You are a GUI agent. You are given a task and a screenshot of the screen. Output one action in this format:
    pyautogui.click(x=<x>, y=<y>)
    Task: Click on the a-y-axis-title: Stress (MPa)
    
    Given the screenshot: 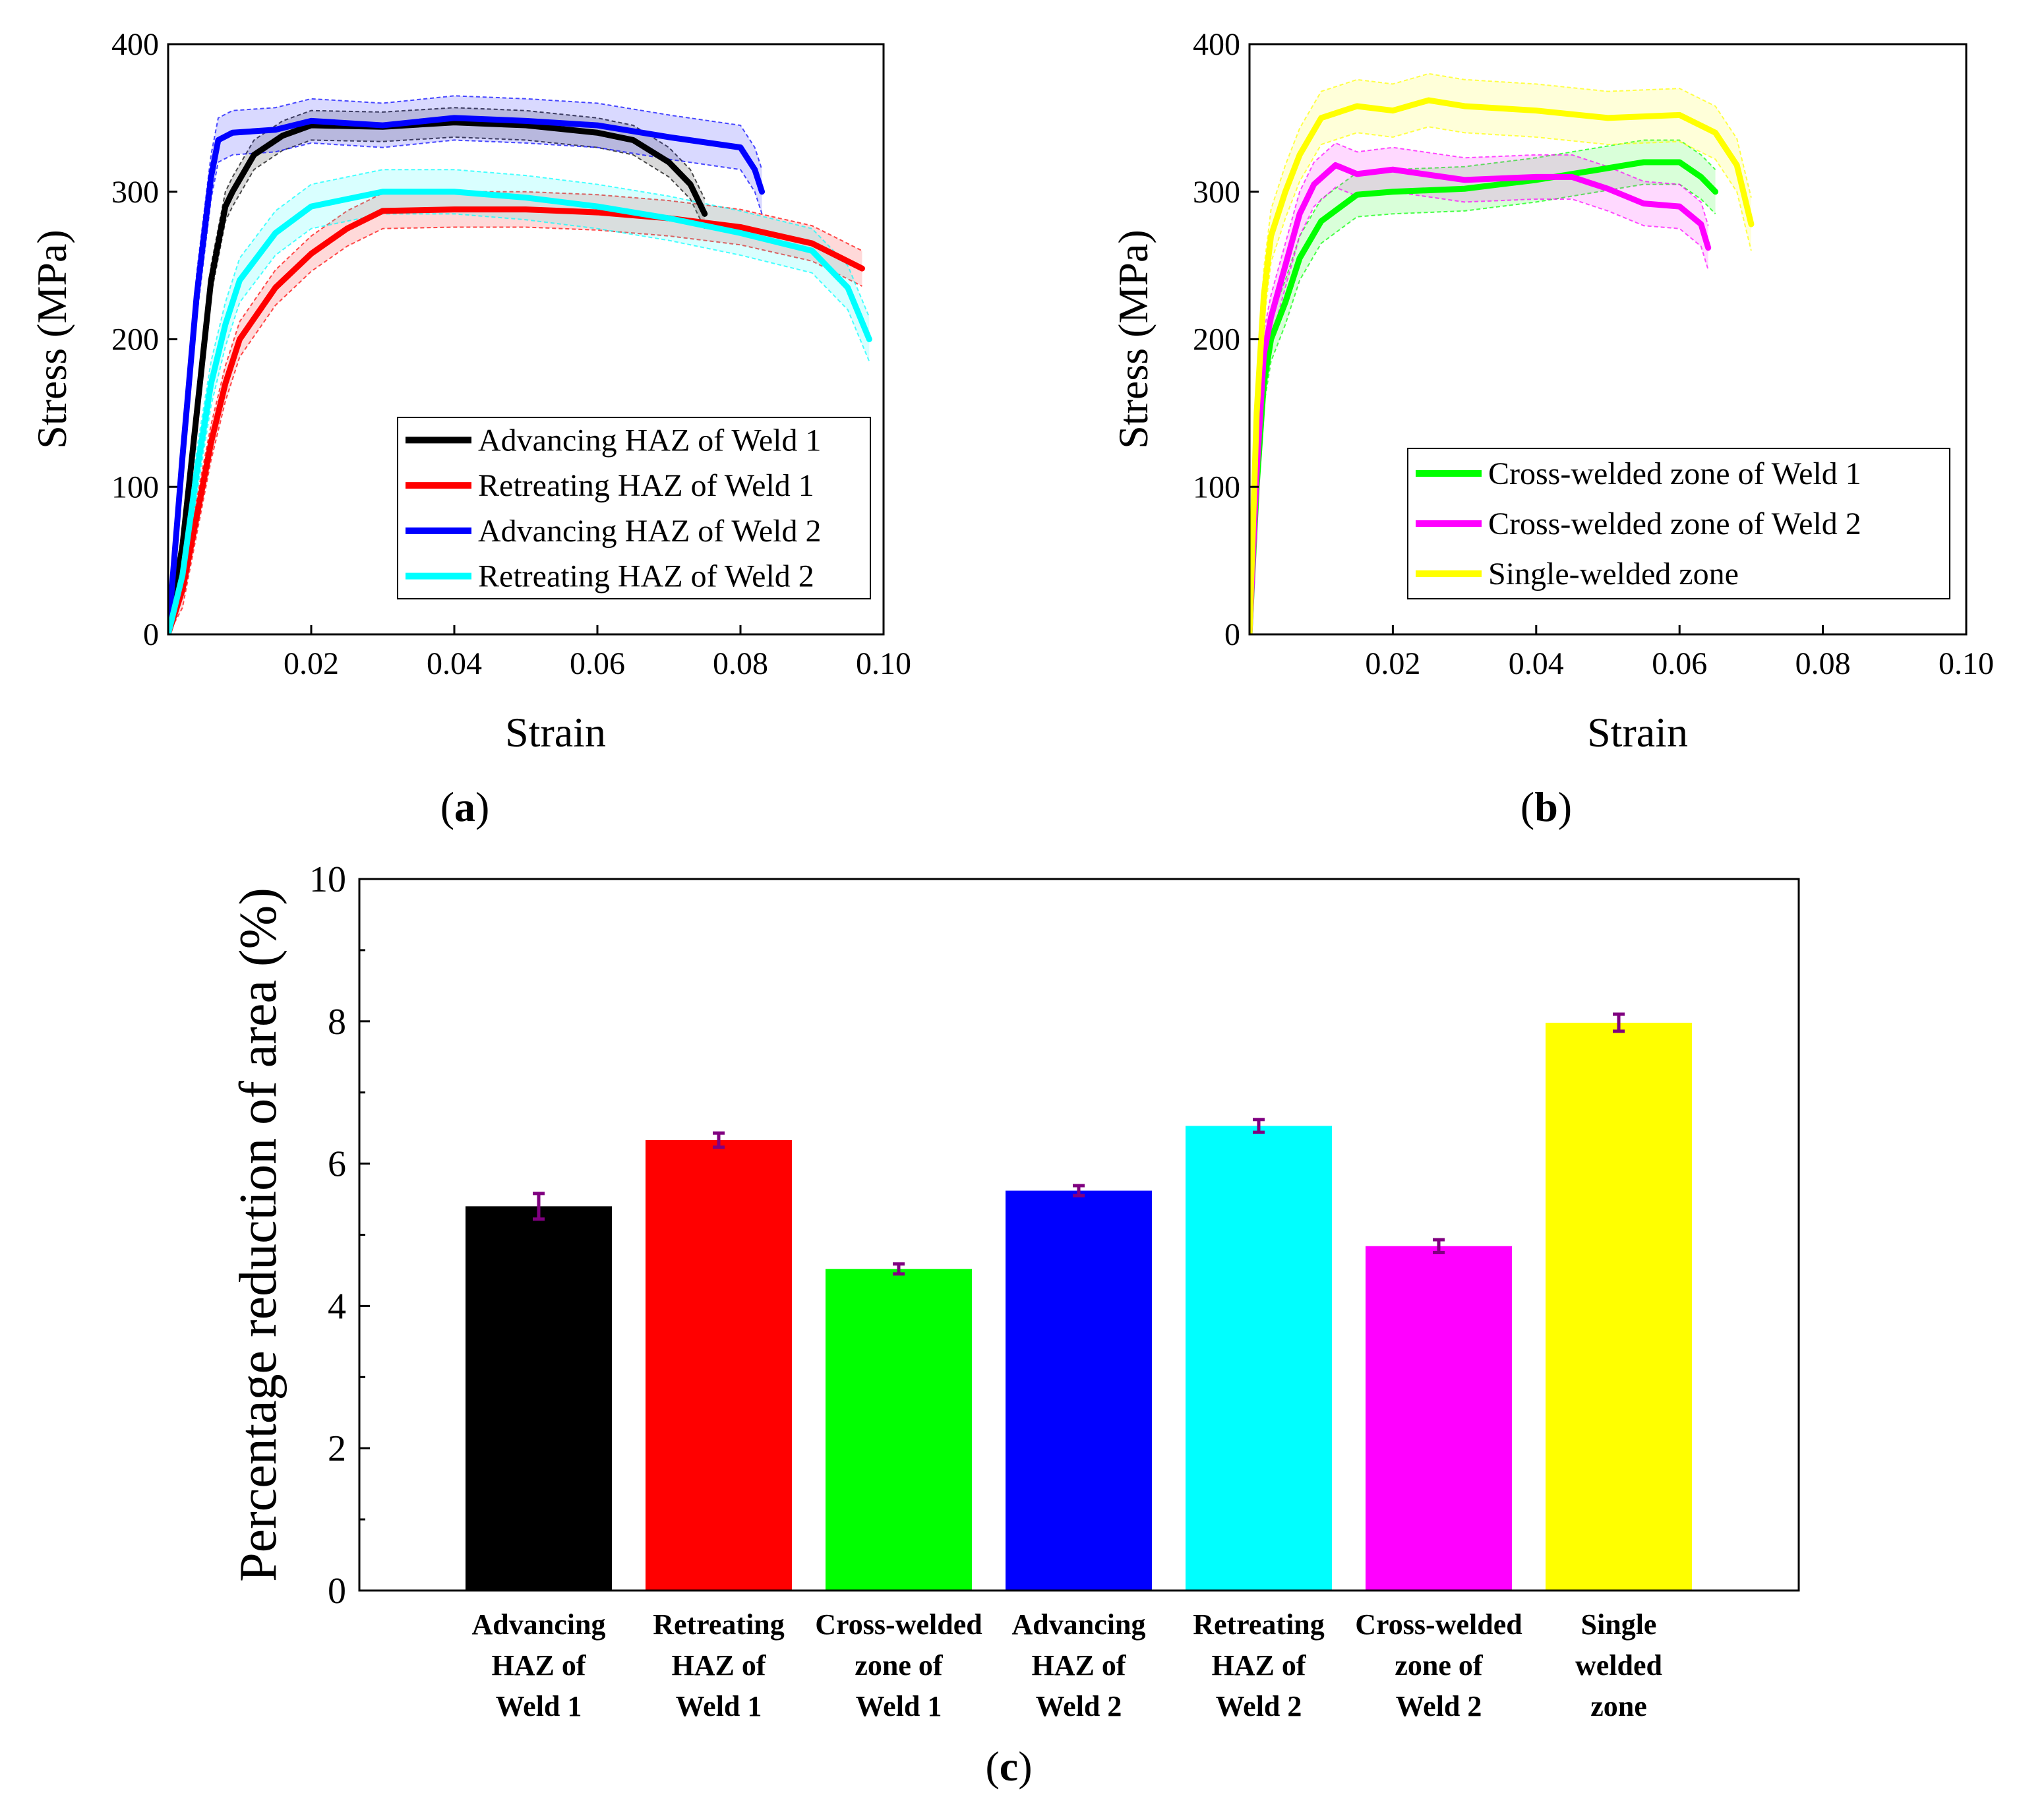 What is the action you would take?
    pyautogui.click(x=51, y=338)
    